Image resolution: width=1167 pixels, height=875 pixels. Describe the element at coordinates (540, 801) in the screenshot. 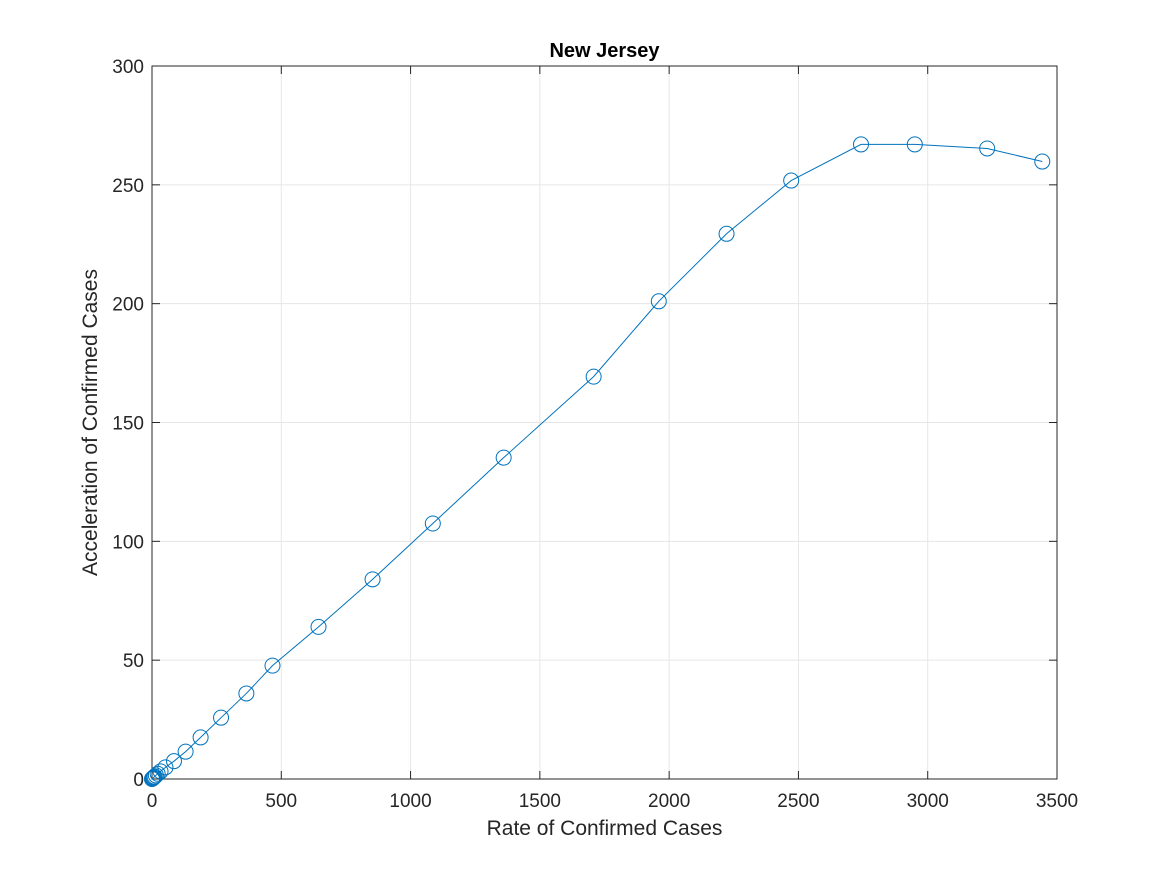

I see `x-tick-label: 1500` at that location.